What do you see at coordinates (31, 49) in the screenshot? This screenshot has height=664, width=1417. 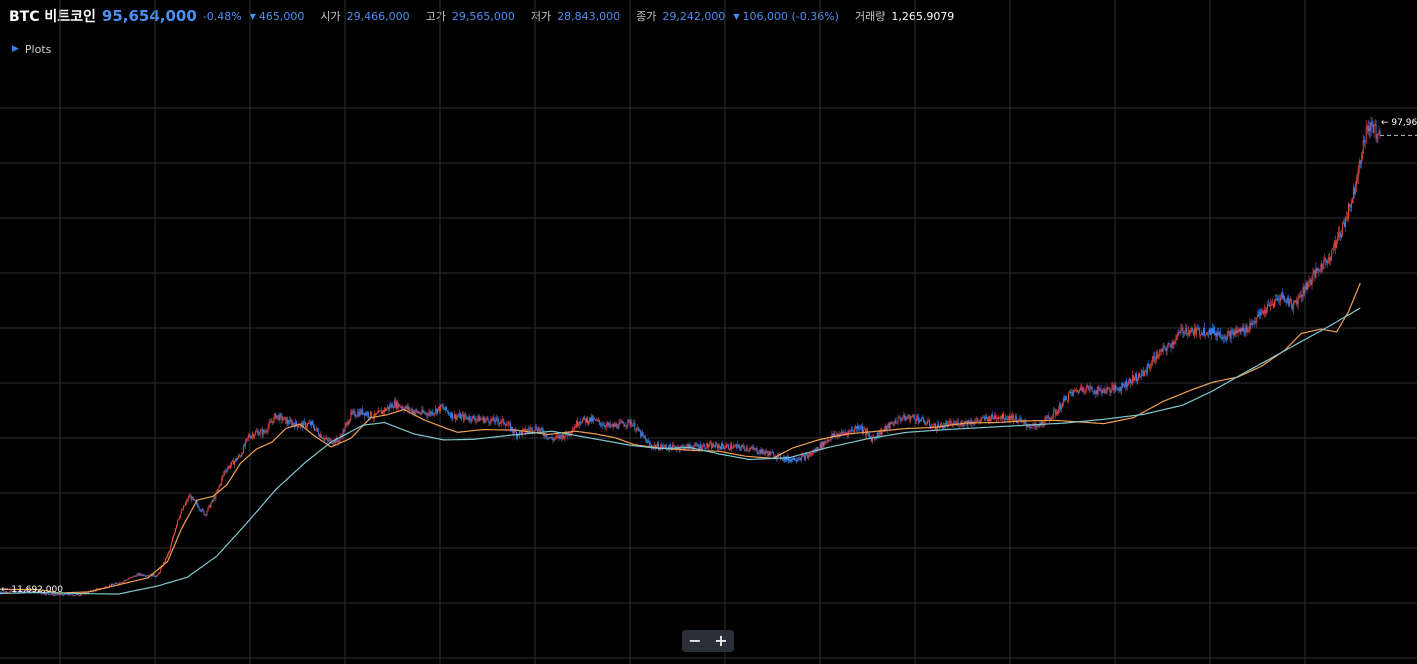 I see `plots-toggle: ▶ Plots` at bounding box center [31, 49].